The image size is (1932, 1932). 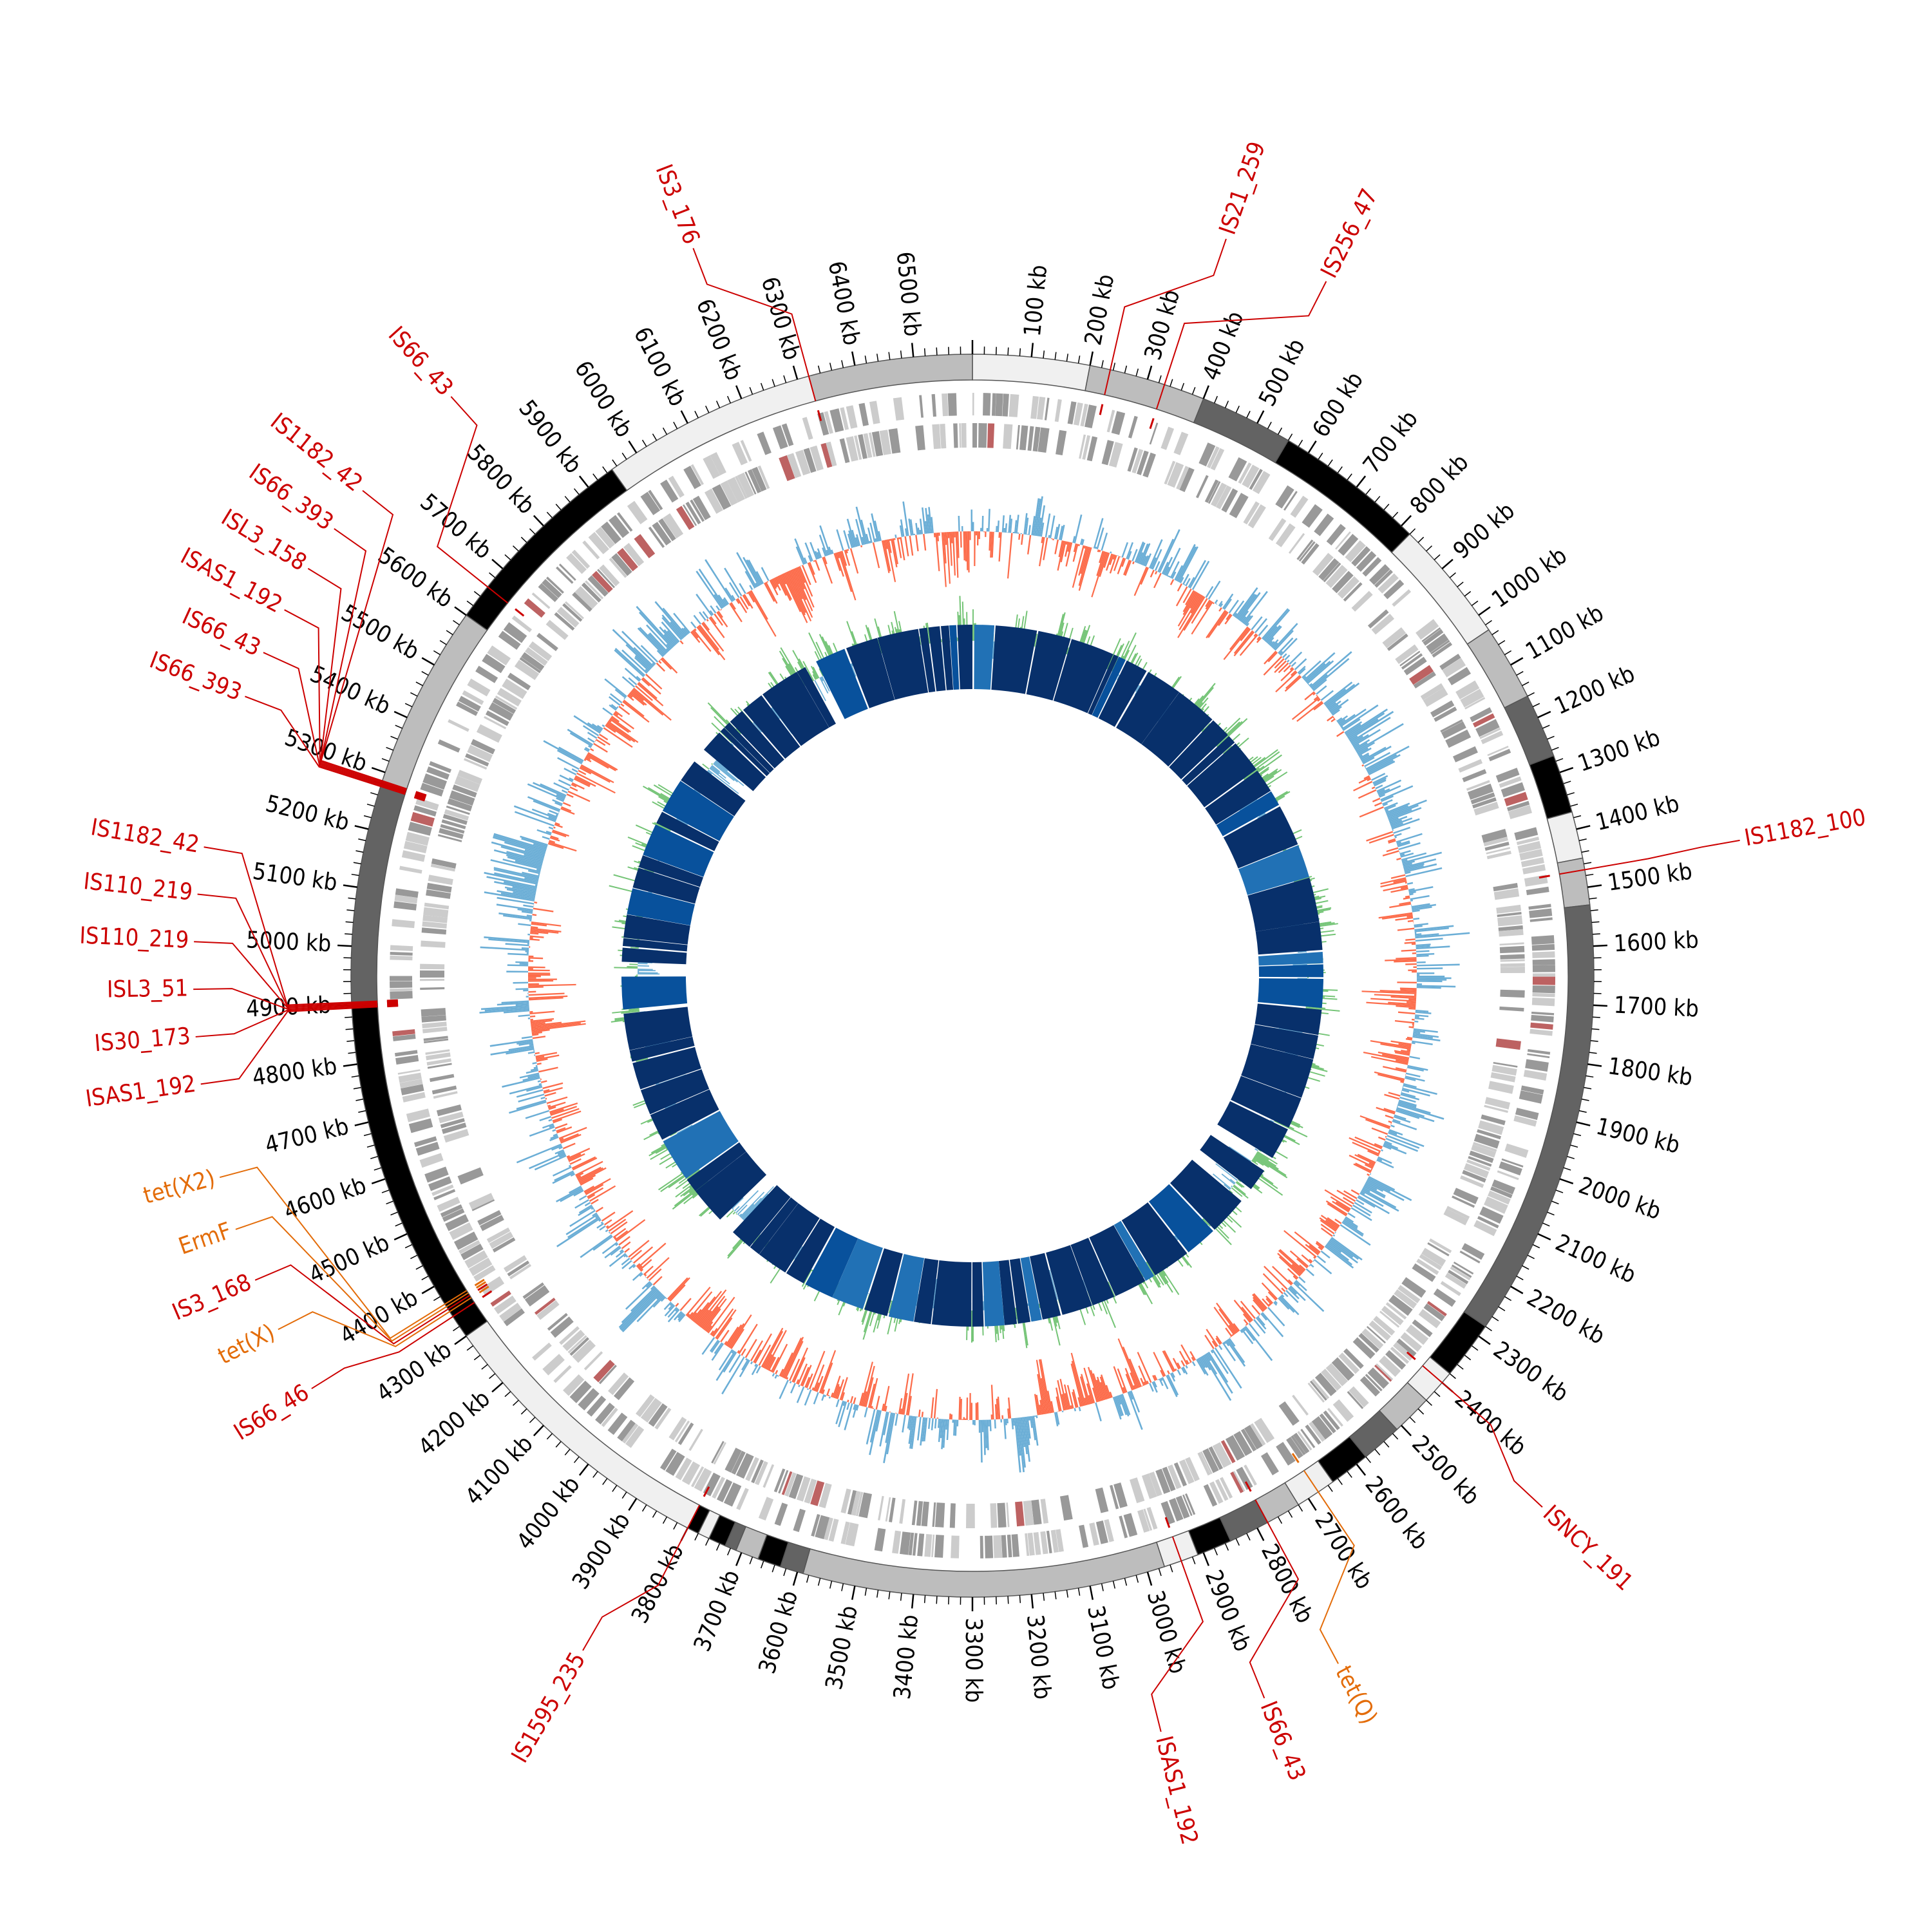 What do you see at coordinates (929, 633) in the screenshot?
I see `gc-skew-bar-positive` at bounding box center [929, 633].